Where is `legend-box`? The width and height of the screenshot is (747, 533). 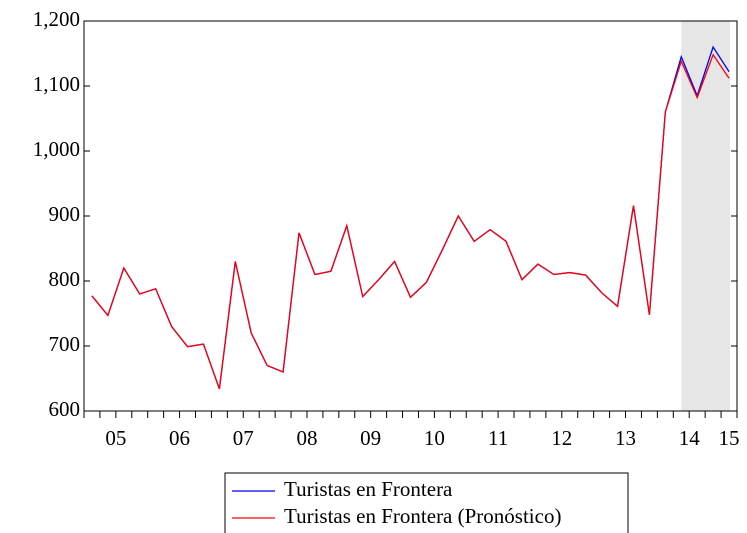
legend-box is located at coordinates (426, 502).